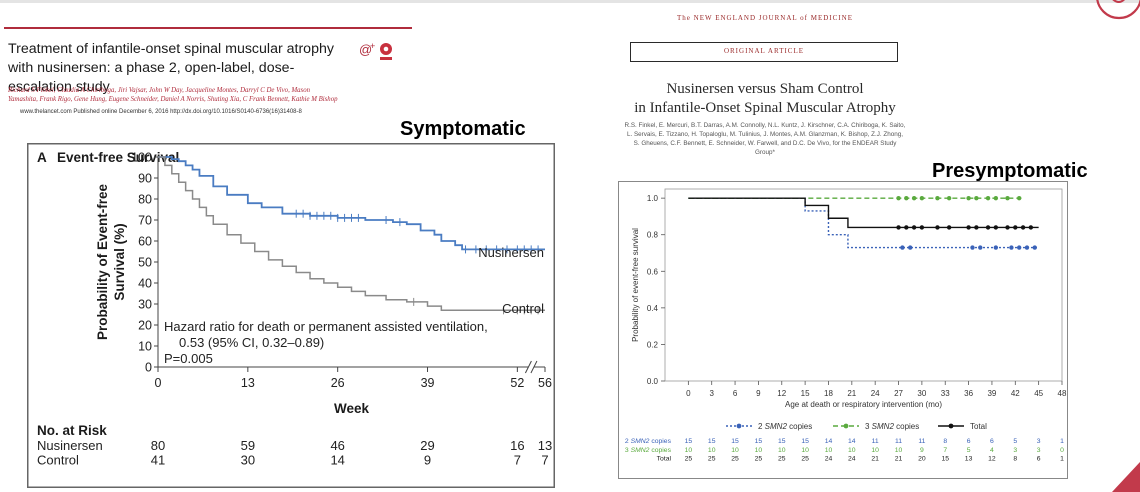  What do you see at coordinates (517, 445) in the screenshot?
I see `risk-cell: 16` at bounding box center [517, 445].